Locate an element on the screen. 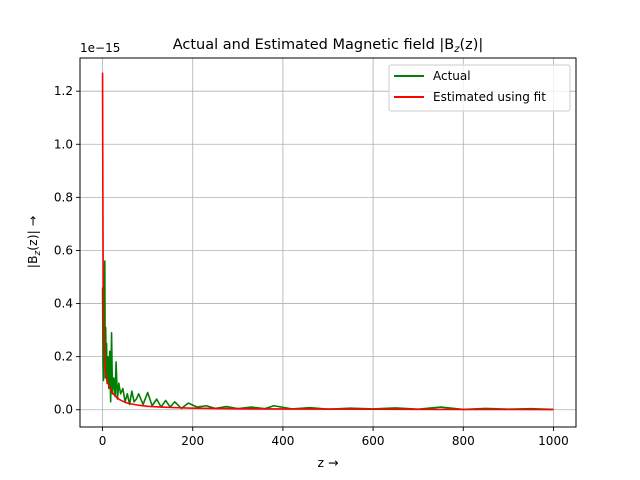 The width and height of the screenshot is (640, 480). y-tick-label: 0.0 is located at coordinates (63, 410).